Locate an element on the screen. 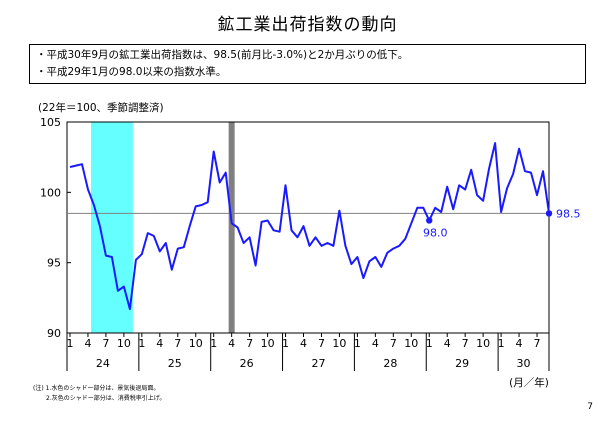 The width and height of the screenshot is (615, 426). tax-hike-shade is located at coordinates (231, 227).